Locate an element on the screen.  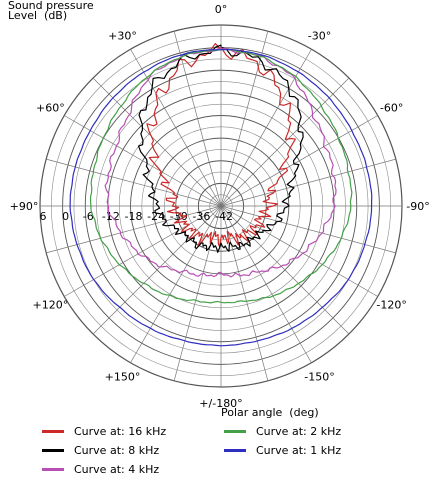
angle-label: +/-180° is located at coordinates (220, 403).